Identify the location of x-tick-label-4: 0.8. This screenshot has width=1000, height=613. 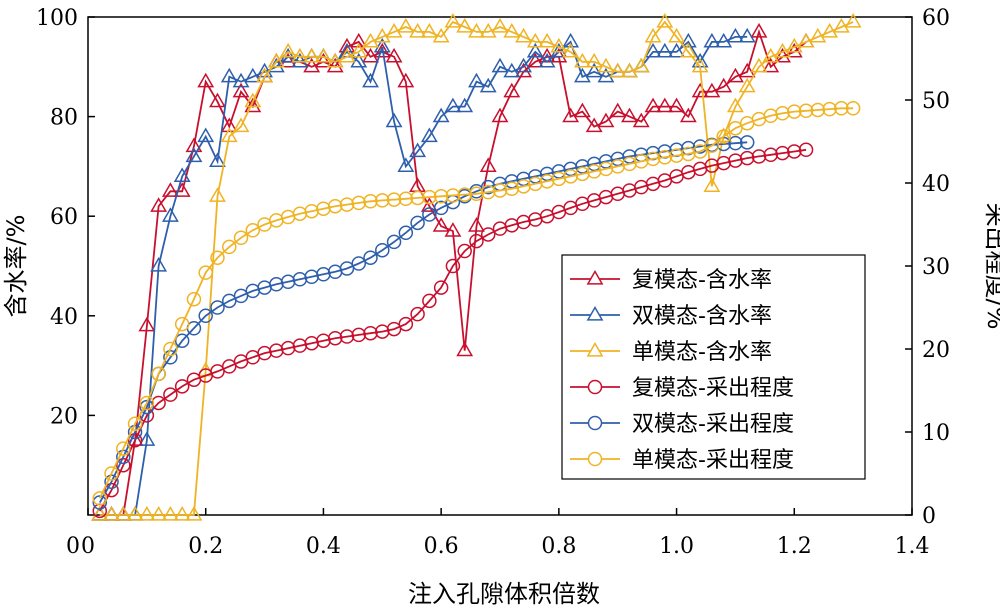
(558, 546).